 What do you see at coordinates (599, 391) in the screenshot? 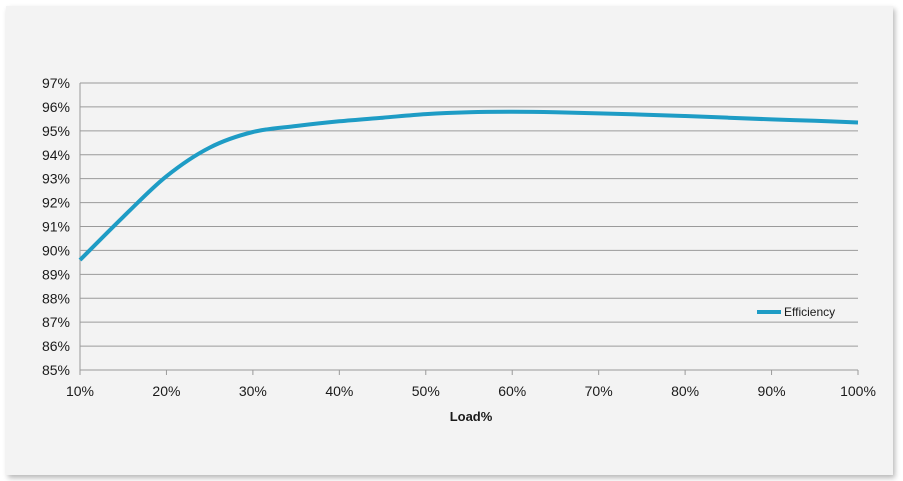
I see `x-tick-label: 70%` at bounding box center [599, 391].